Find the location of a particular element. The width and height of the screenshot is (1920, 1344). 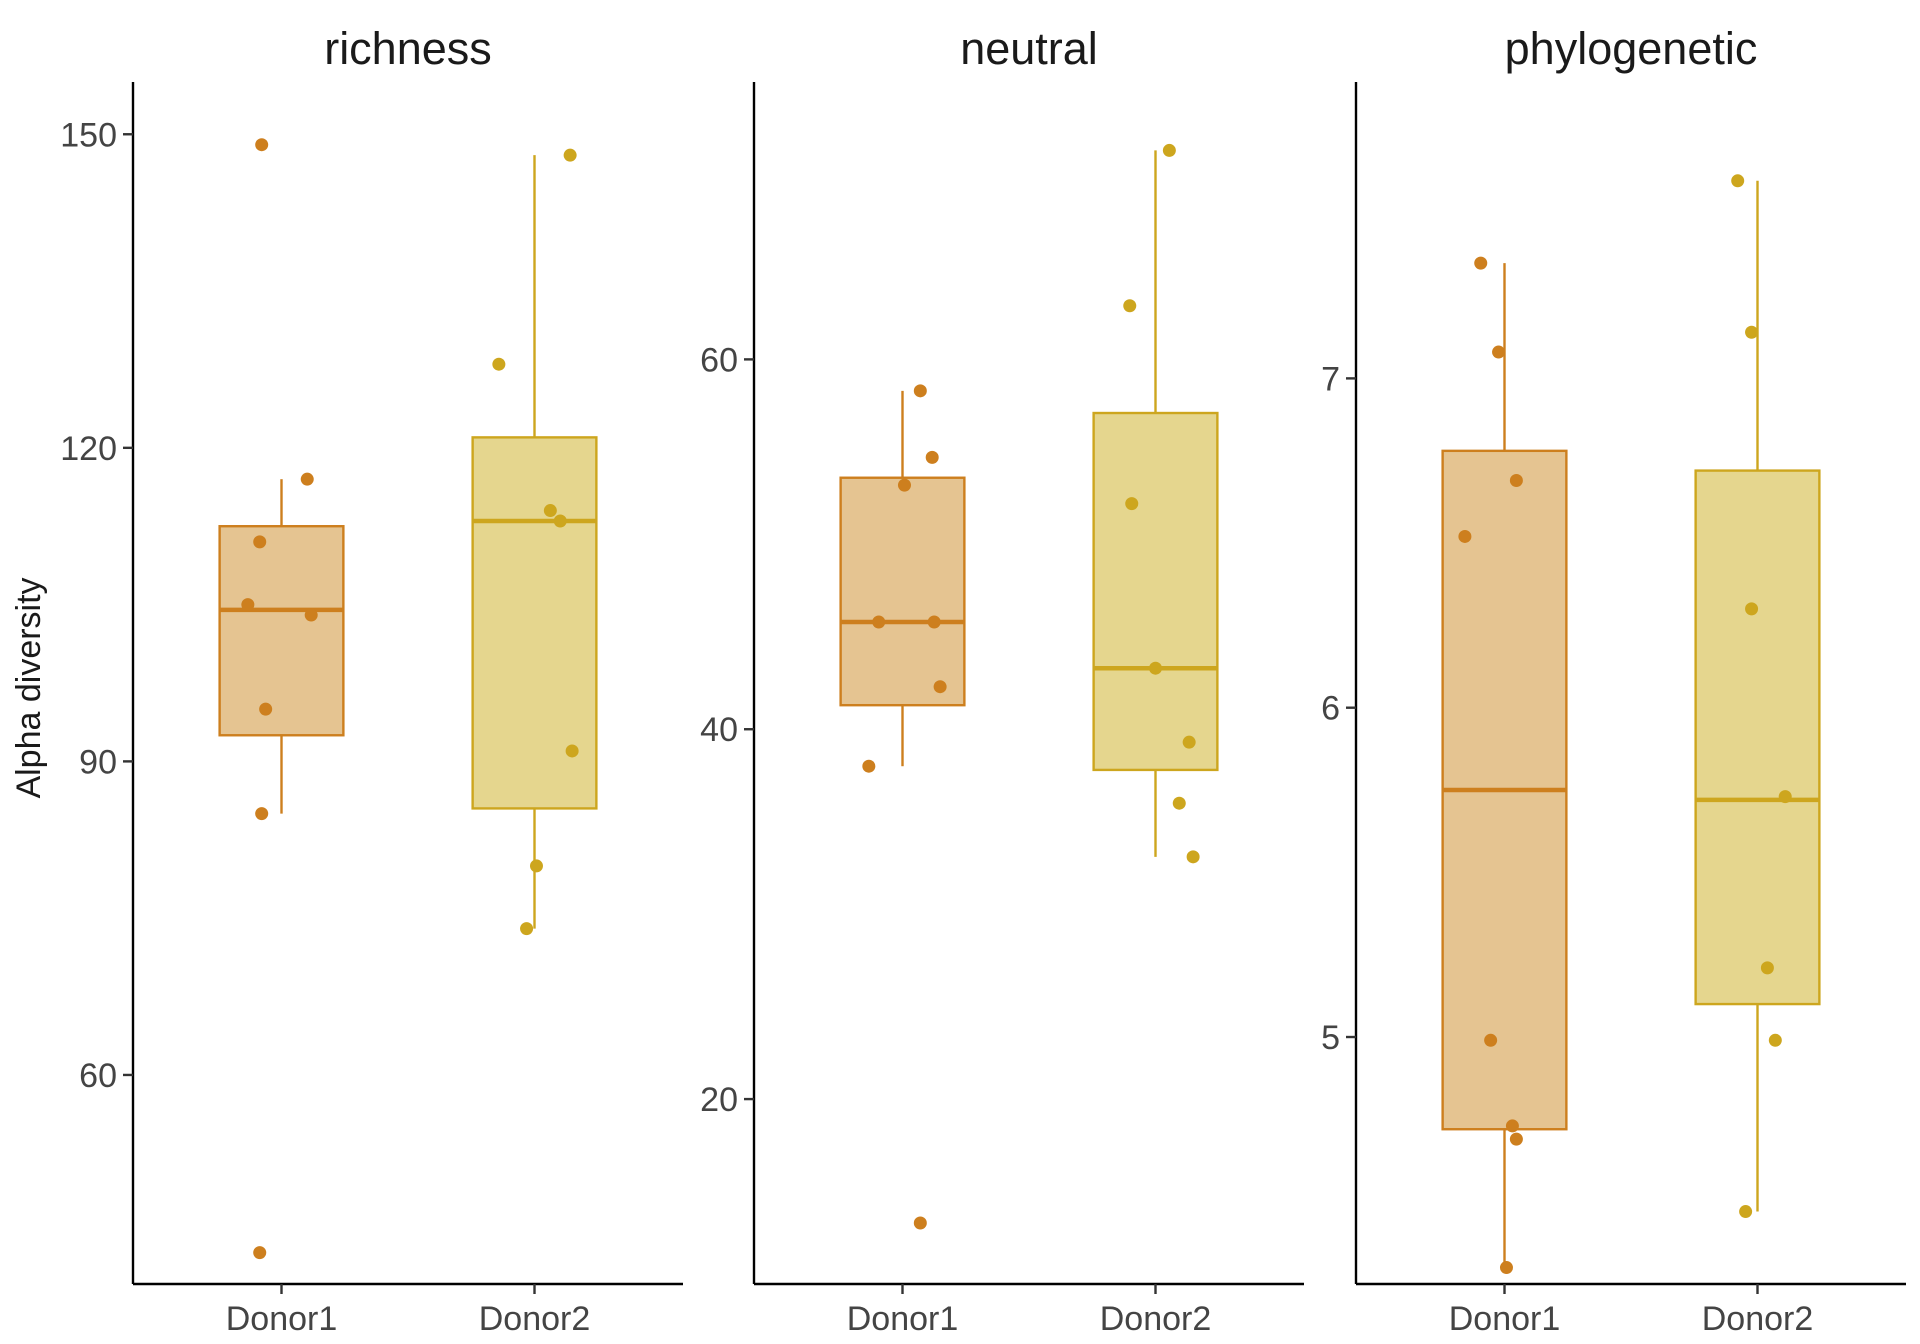

y-tick-label: 90 is located at coordinates (98, 762).